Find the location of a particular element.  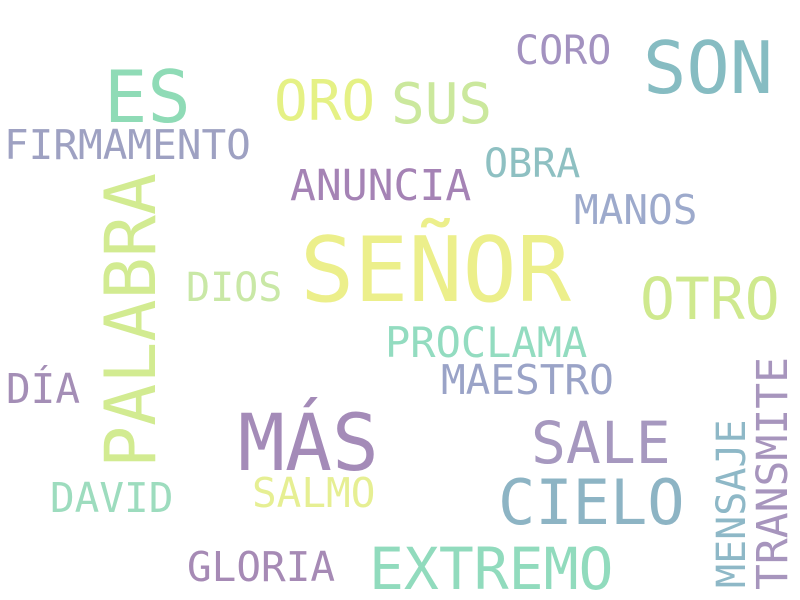

word-firmamento: FIRMAMENTO is located at coordinates (127, 145).